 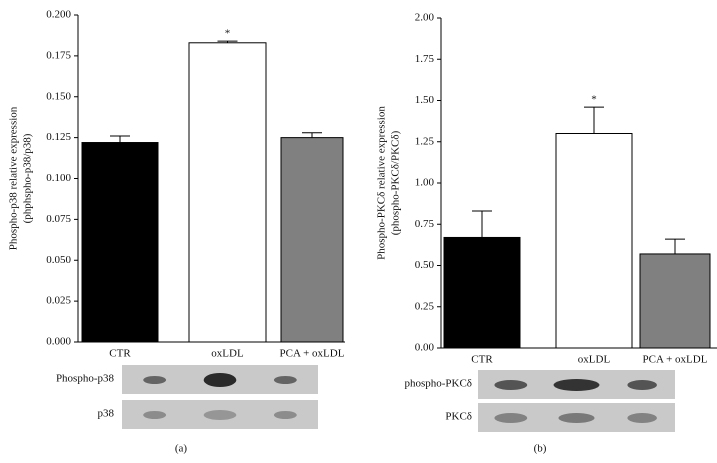 What do you see at coordinates (106, 414) in the screenshot?
I see `blot-label: p38` at bounding box center [106, 414].